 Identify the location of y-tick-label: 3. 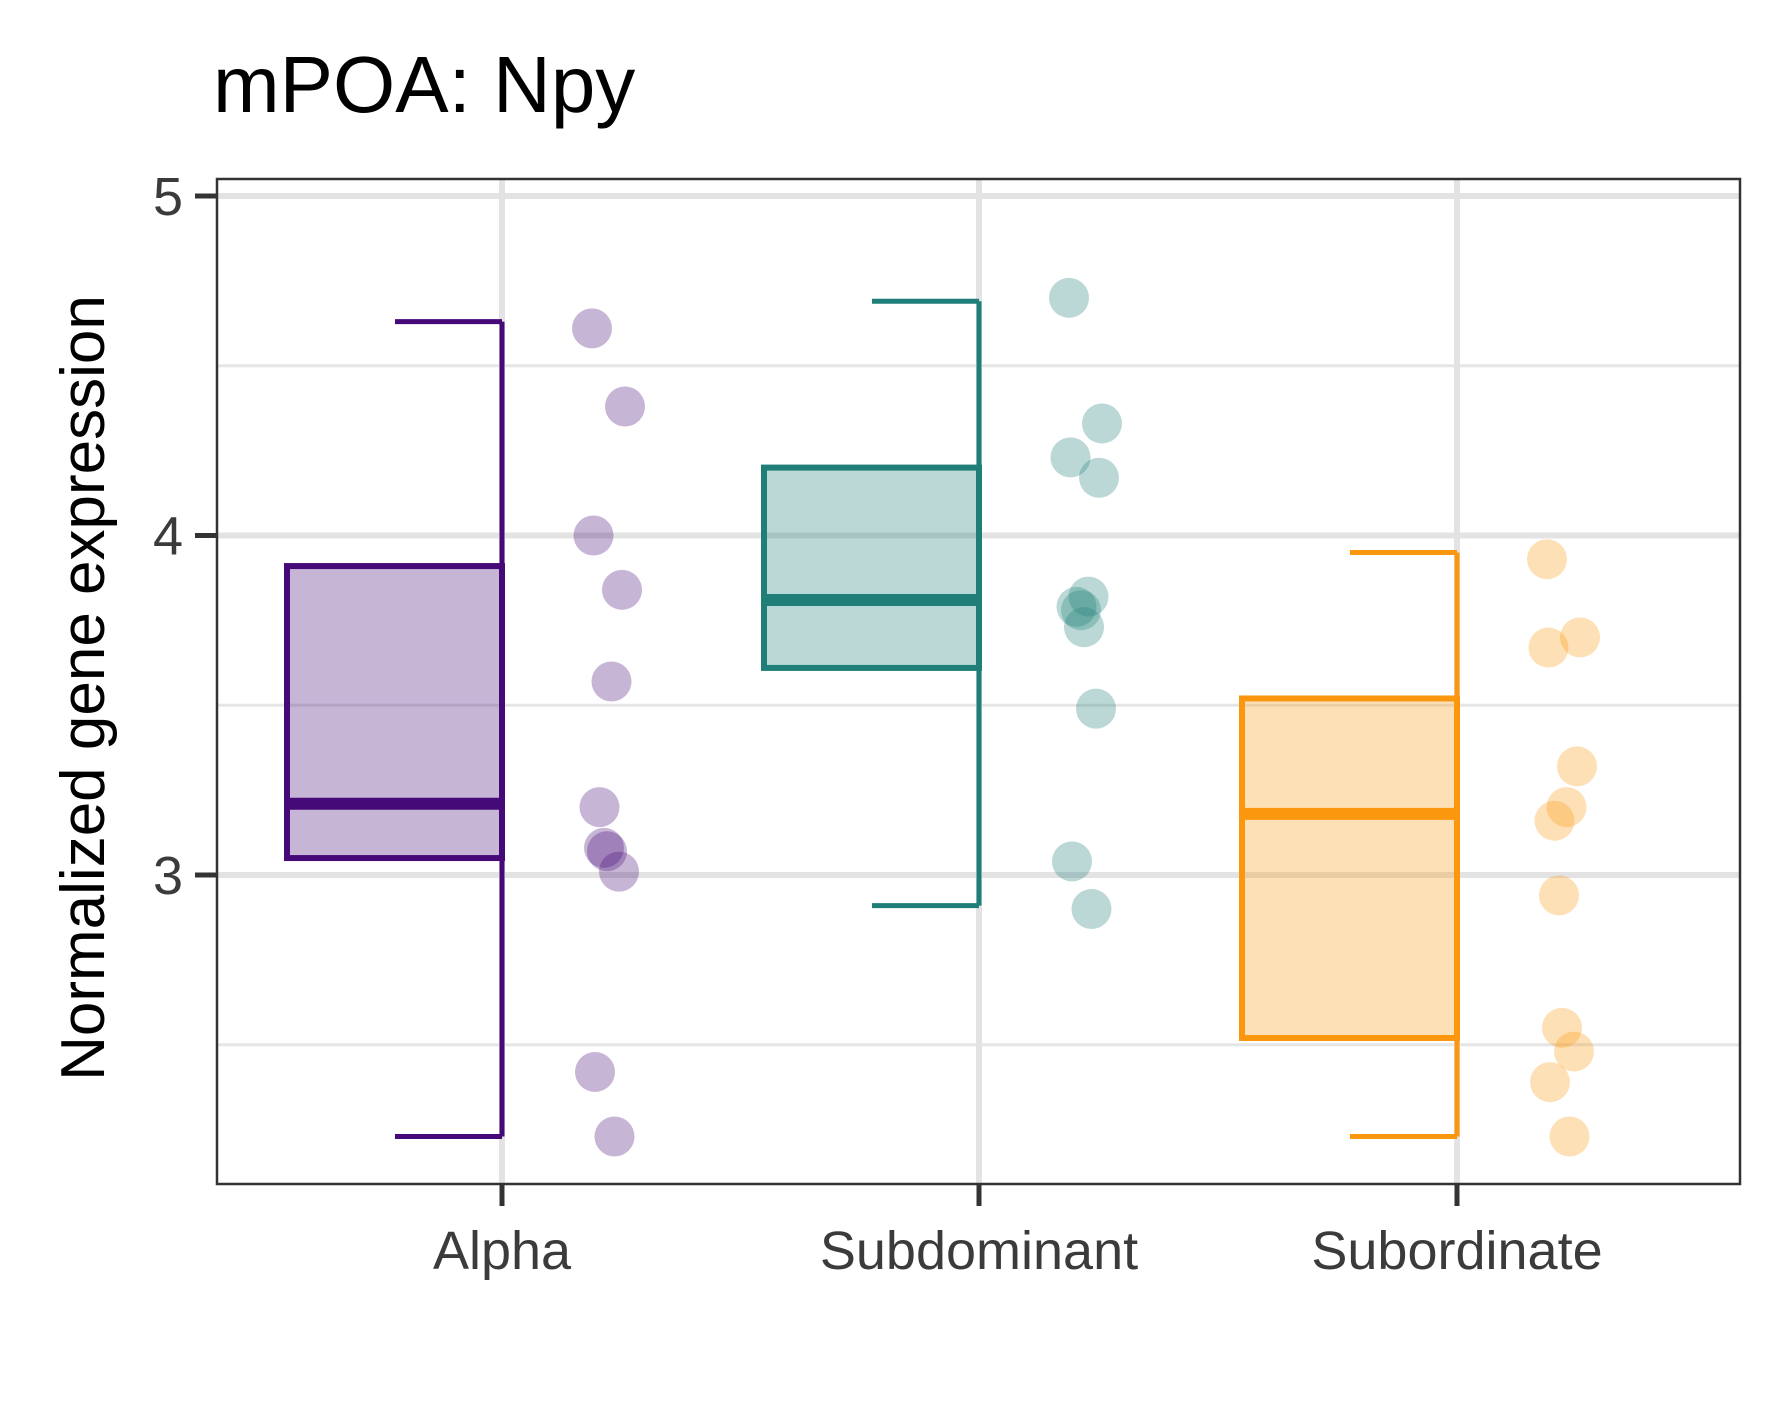
(168, 876).